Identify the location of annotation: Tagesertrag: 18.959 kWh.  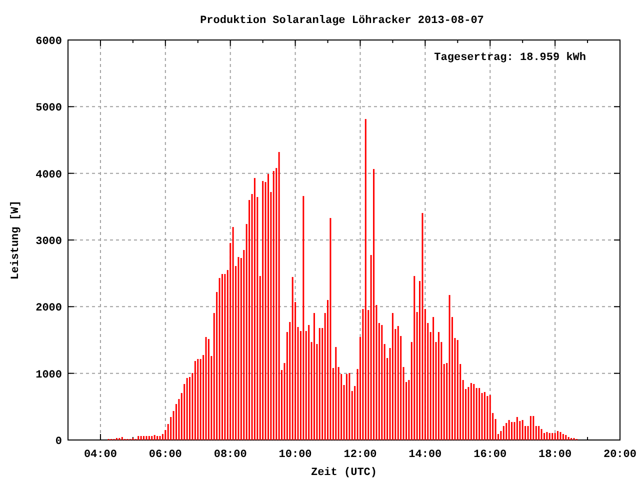
(510, 58).